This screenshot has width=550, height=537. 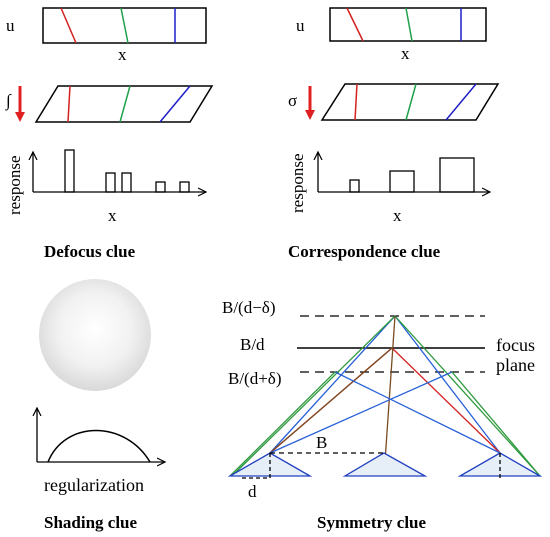 I want to click on shaded-sphere, so click(x=95, y=335).